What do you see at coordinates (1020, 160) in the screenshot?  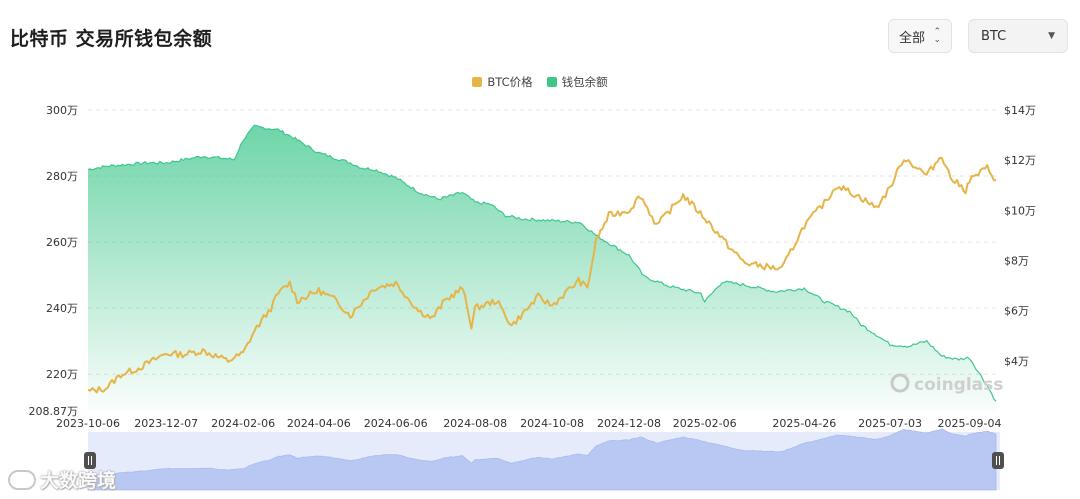 I see `right-tick-label: $12万` at bounding box center [1020, 160].